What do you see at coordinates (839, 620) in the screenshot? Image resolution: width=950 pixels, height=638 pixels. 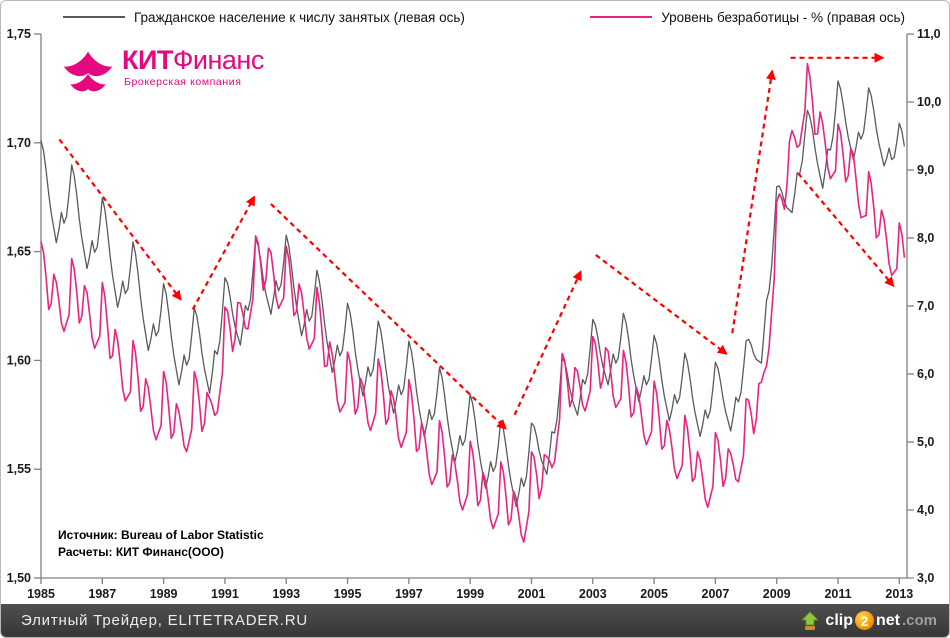 I see `clip2net-clip-text: clip` at bounding box center [839, 620].